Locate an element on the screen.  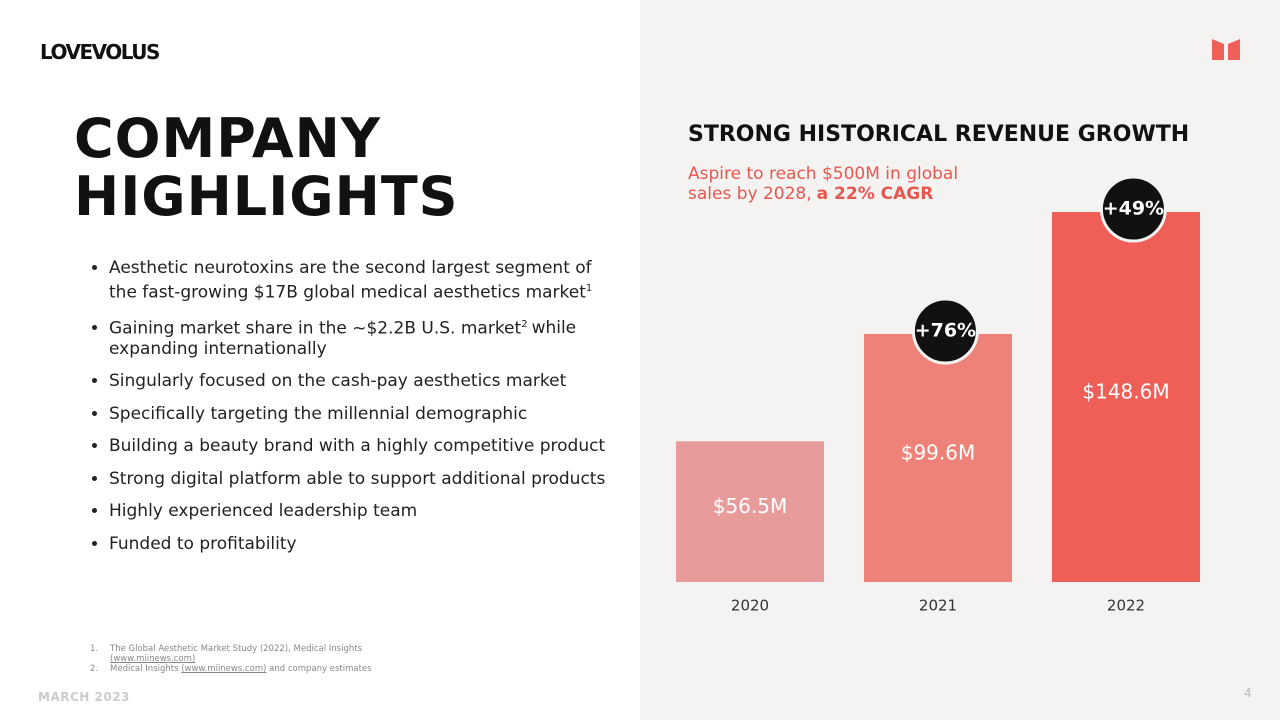
page-number: 4 is located at coordinates (1248, 693).